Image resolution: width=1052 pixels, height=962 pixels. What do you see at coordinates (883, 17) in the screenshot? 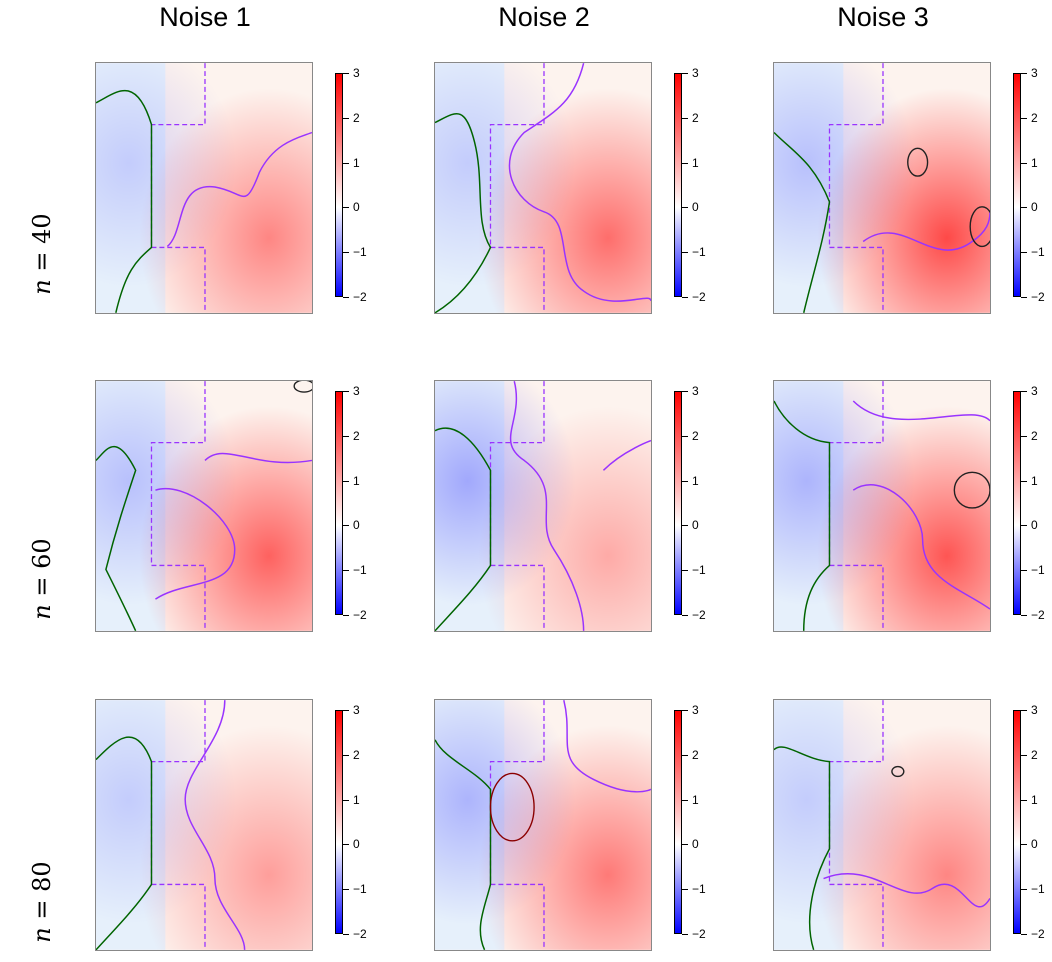
I see `column-title-noise-3: Noise 3` at bounding box center [883, 17].